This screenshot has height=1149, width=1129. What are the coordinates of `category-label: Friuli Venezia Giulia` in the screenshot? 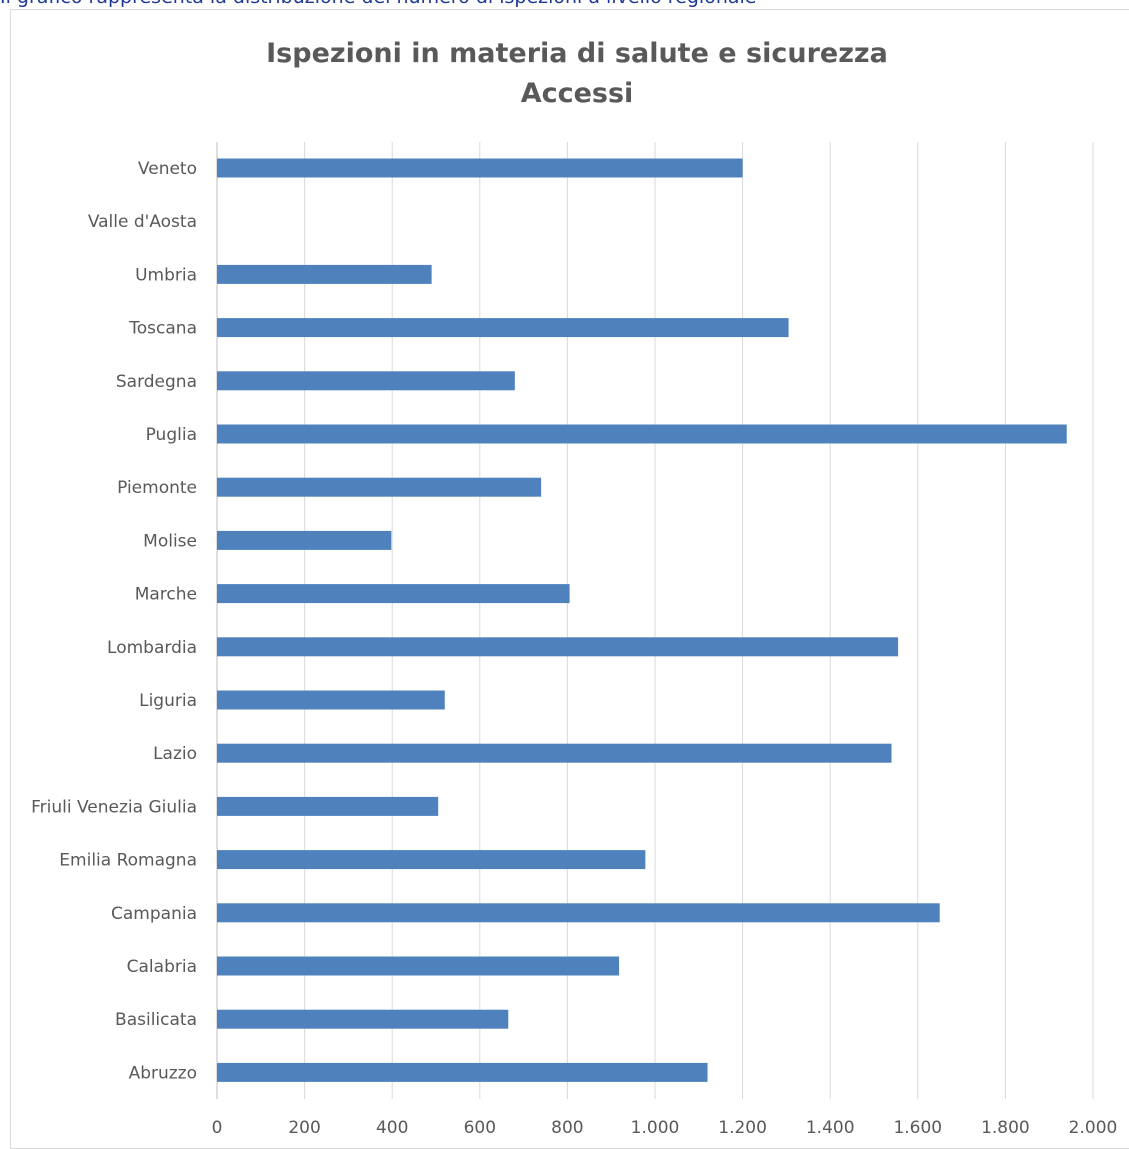 It's located at (114, 807).